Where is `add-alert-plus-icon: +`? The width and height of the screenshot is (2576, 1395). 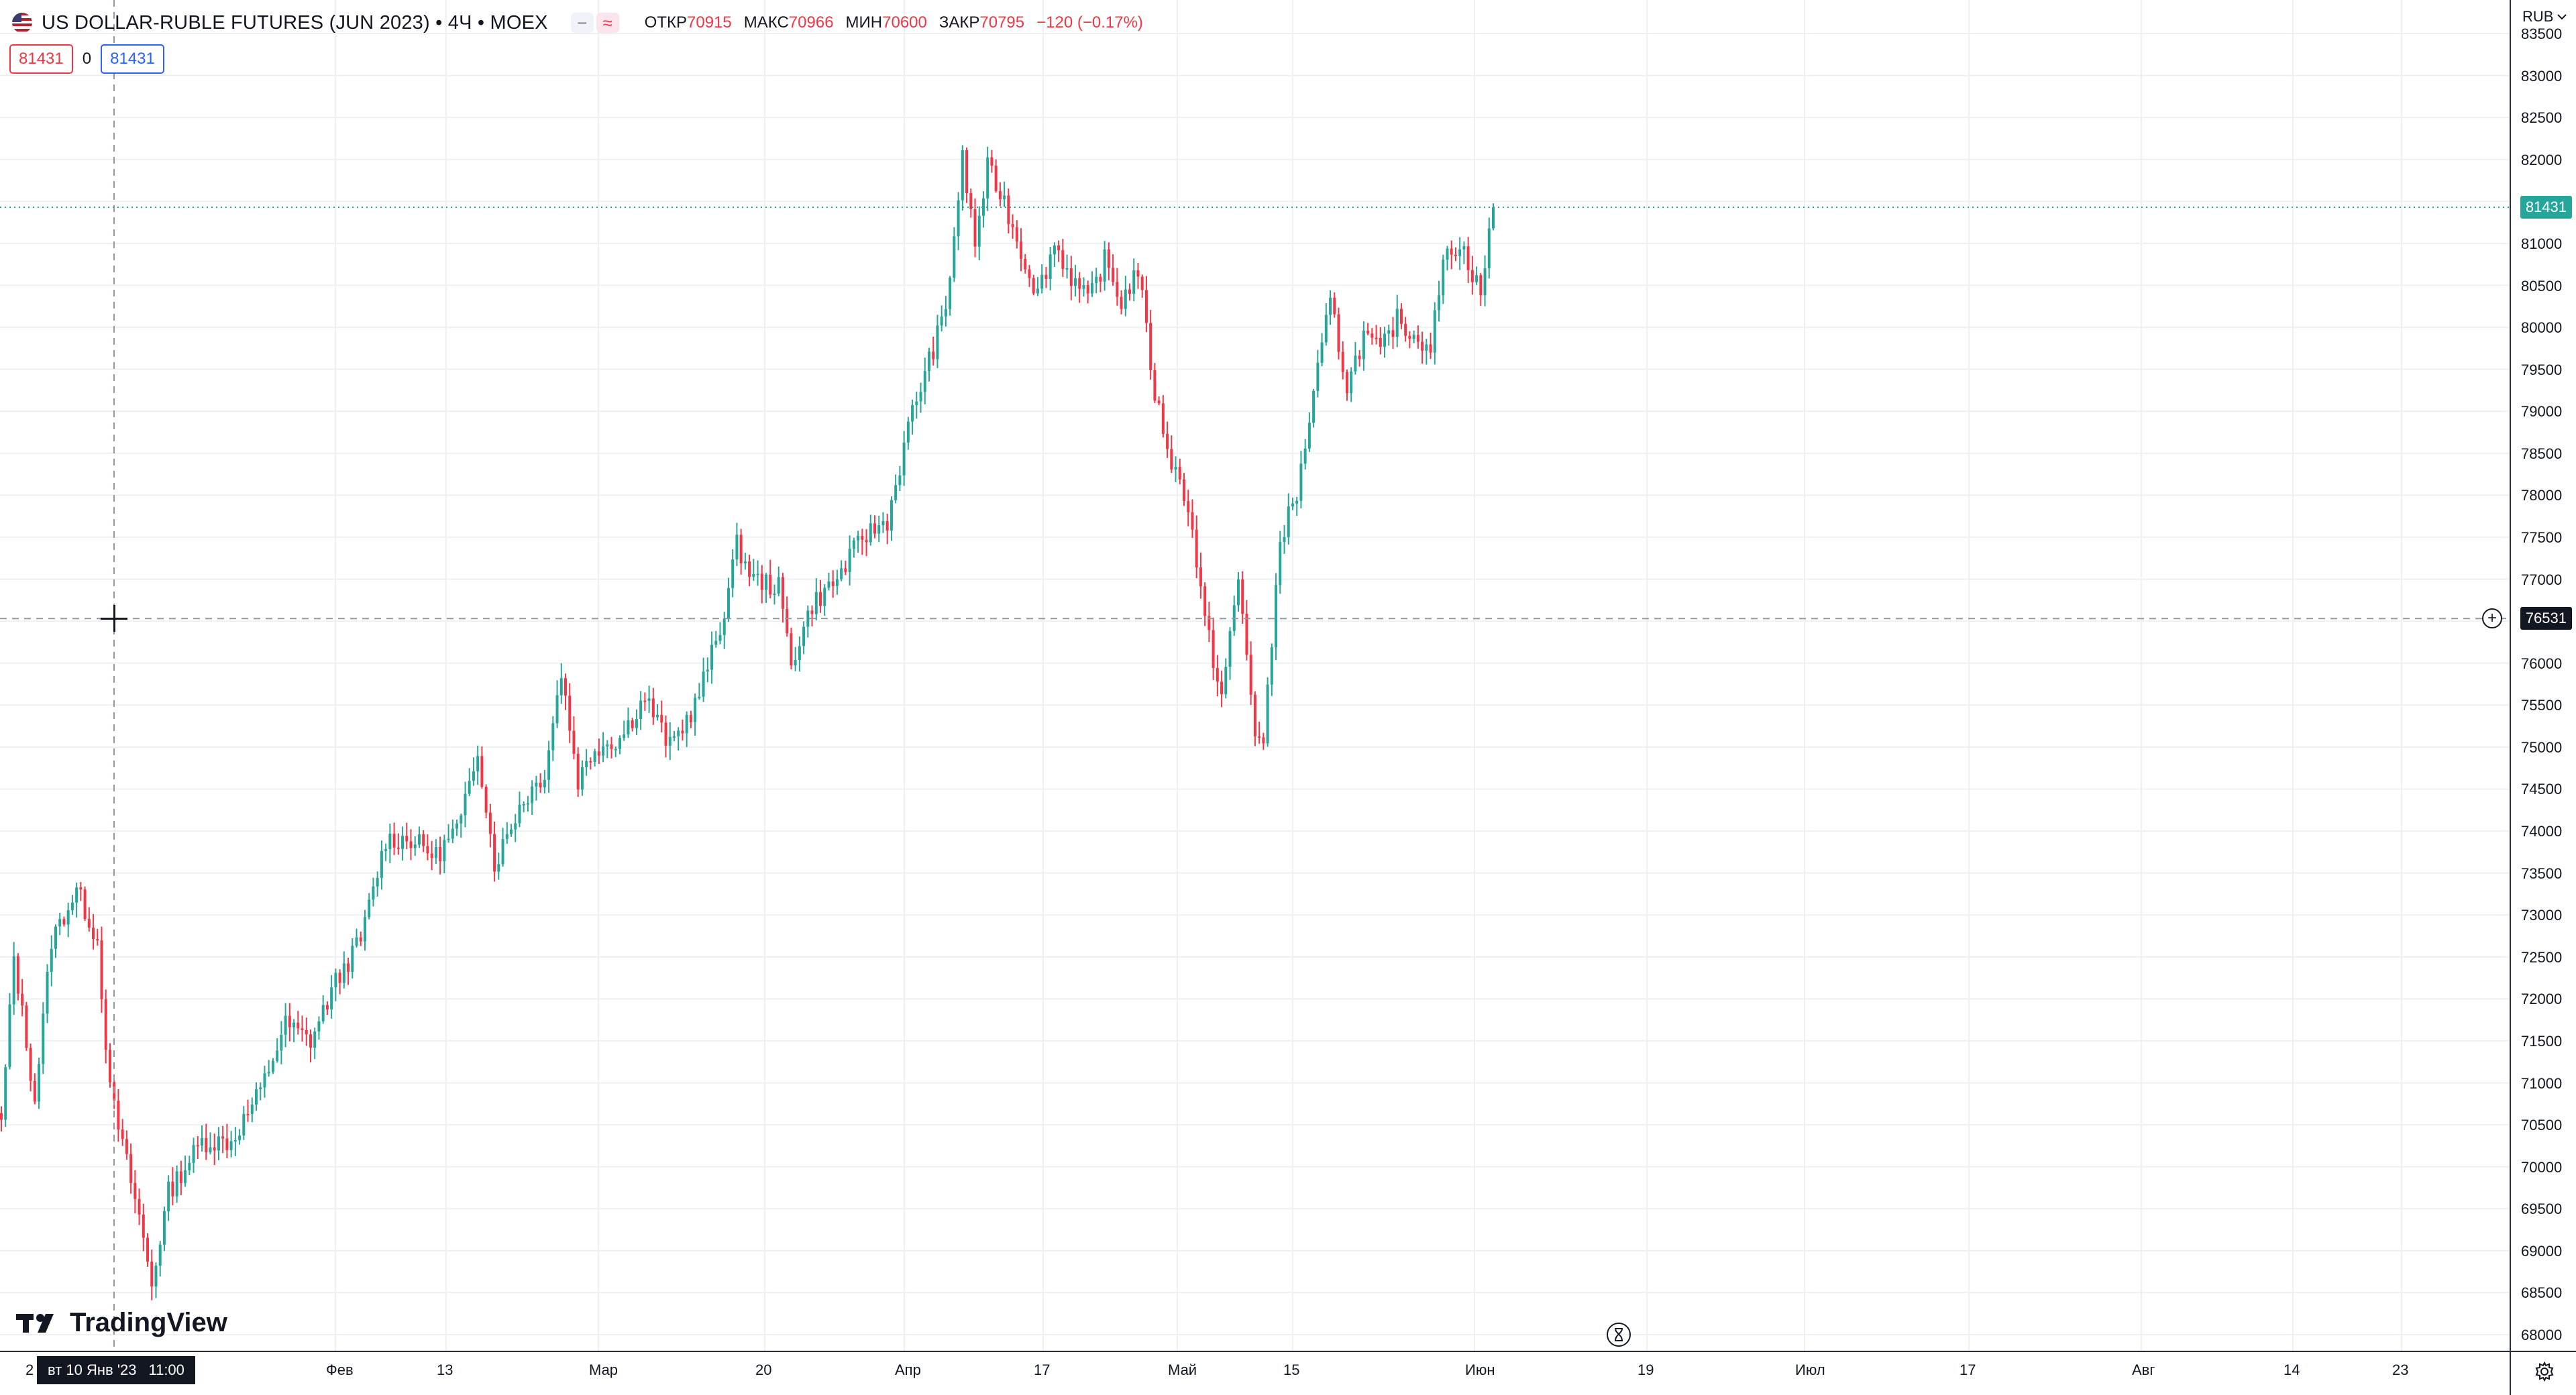 add-alert-plus-icon: + is located at coordinates (2492, 618).